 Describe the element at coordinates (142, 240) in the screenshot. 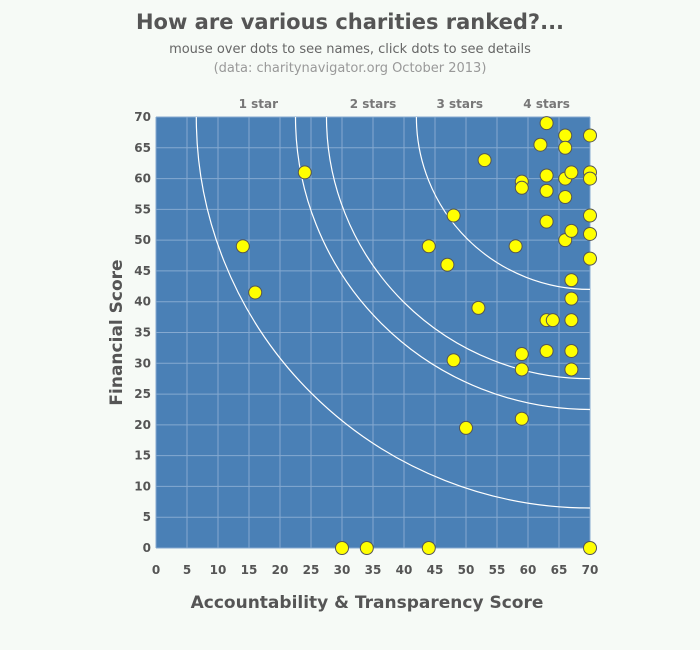

I see `y-tick-label: 50` at that location.